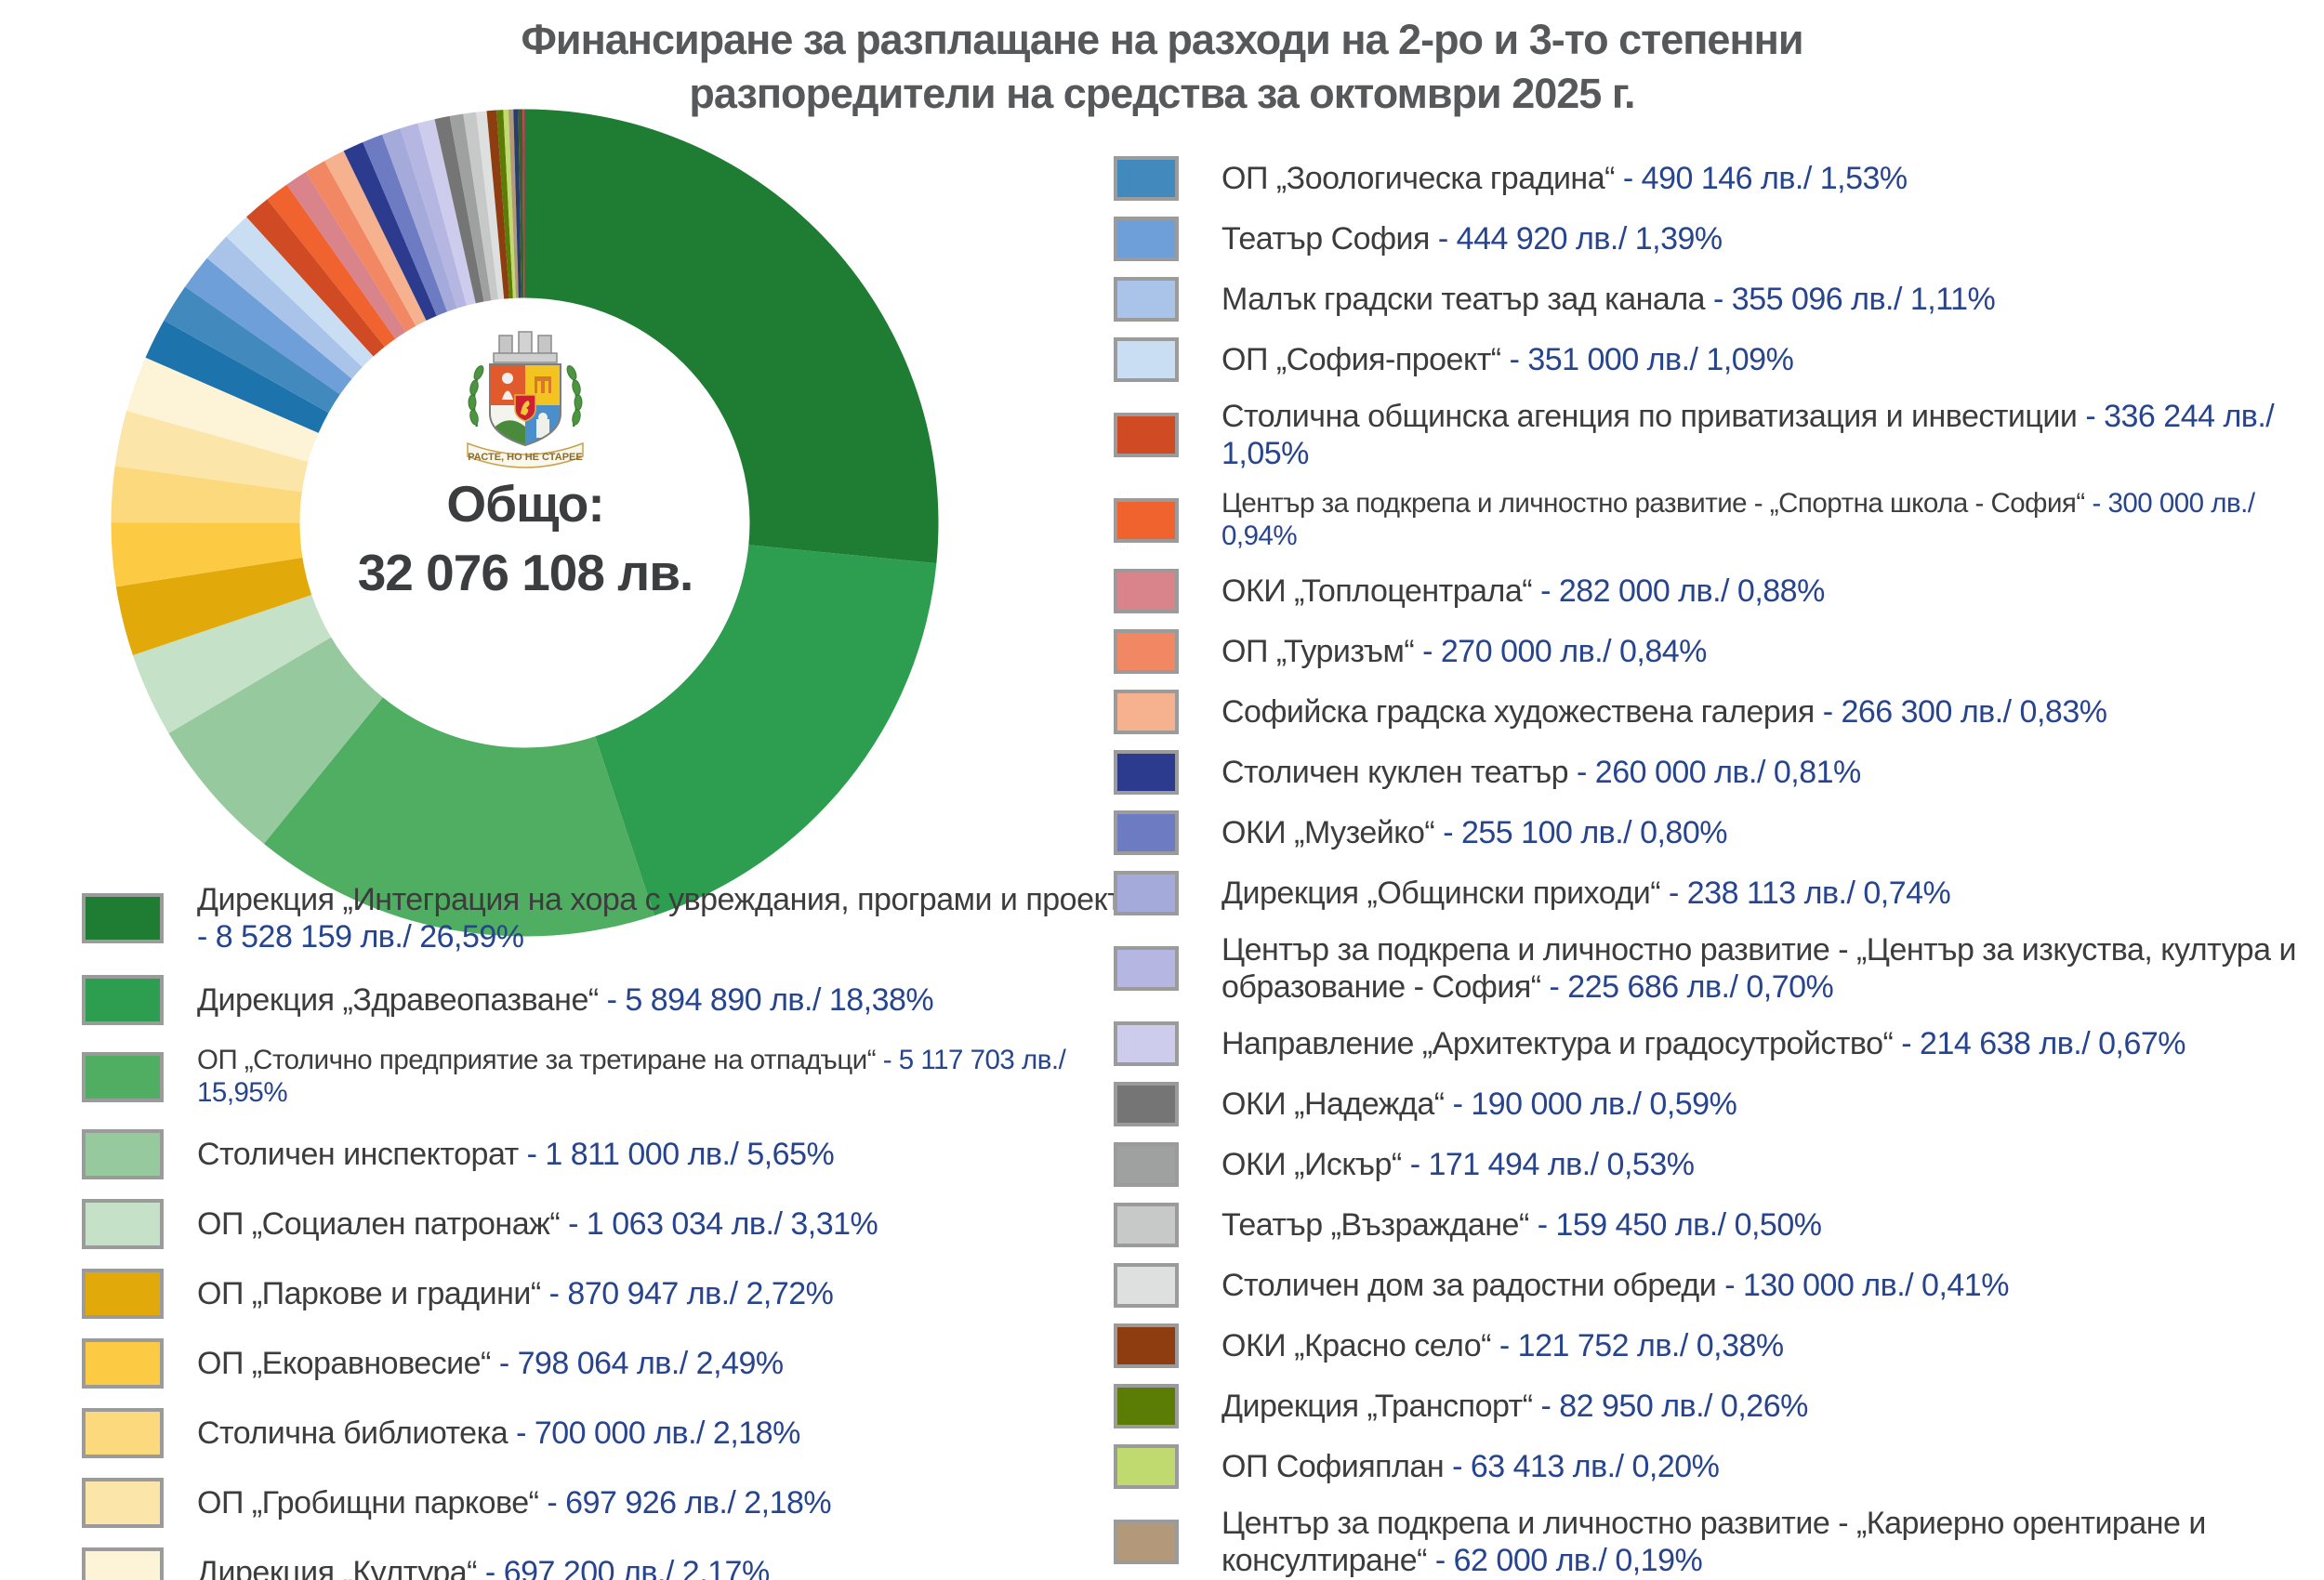  What do you see at coordinates (523, 203) in the screenshot?
I see `pie-slice-unlabeled-sliver` at bounding box center [523, 203].